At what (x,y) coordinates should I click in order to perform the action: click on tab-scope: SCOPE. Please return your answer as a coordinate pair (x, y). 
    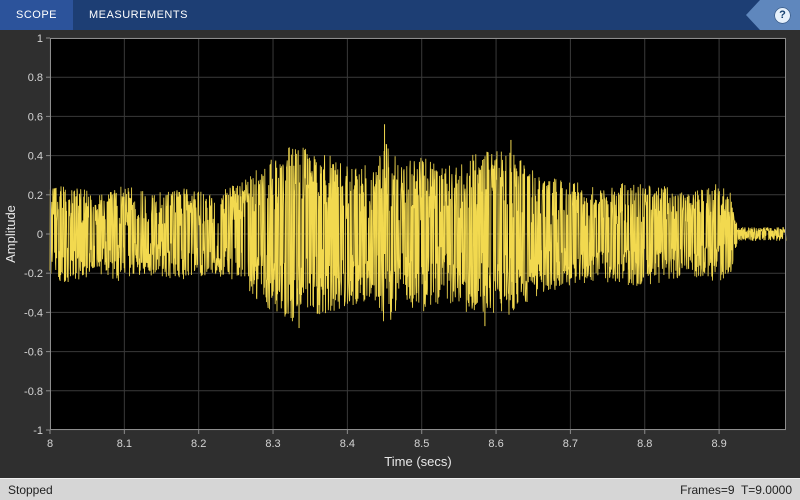
    Looking at the image, I should click on (37, 15).